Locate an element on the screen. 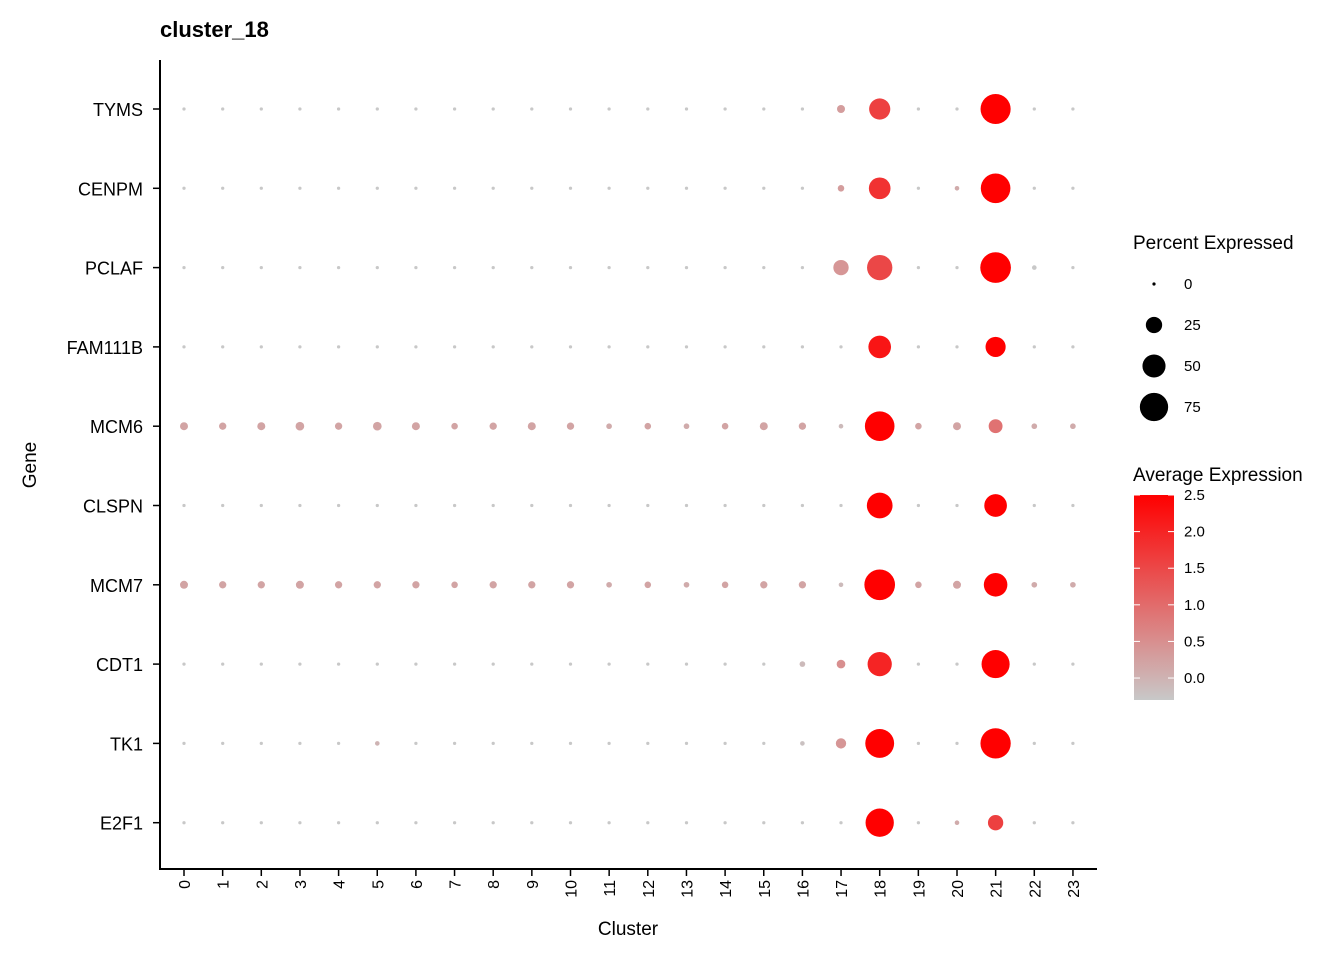  y-tick-label-CLSPN: CLSPN is located at coordinates (113, 507).